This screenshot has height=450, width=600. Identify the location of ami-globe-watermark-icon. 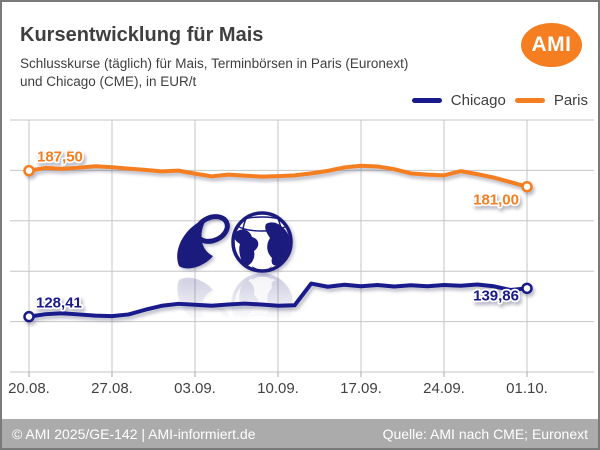
(234, 272).